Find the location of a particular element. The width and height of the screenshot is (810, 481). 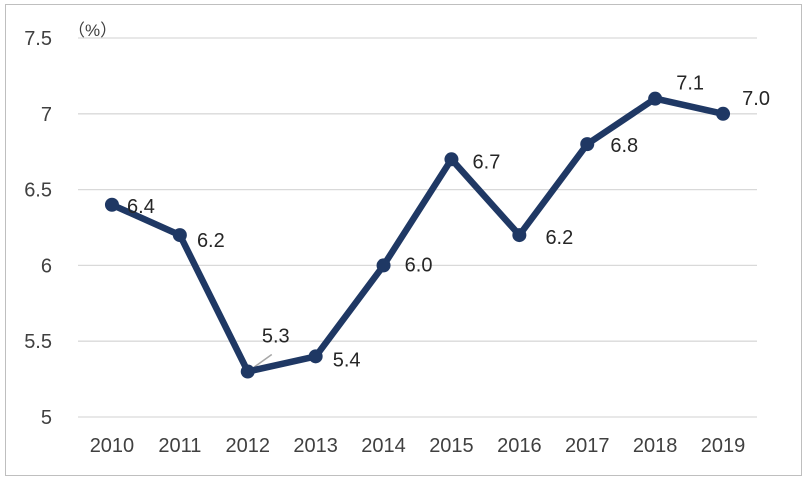

data-label: 6.4 is located at coordinates (141, 207).